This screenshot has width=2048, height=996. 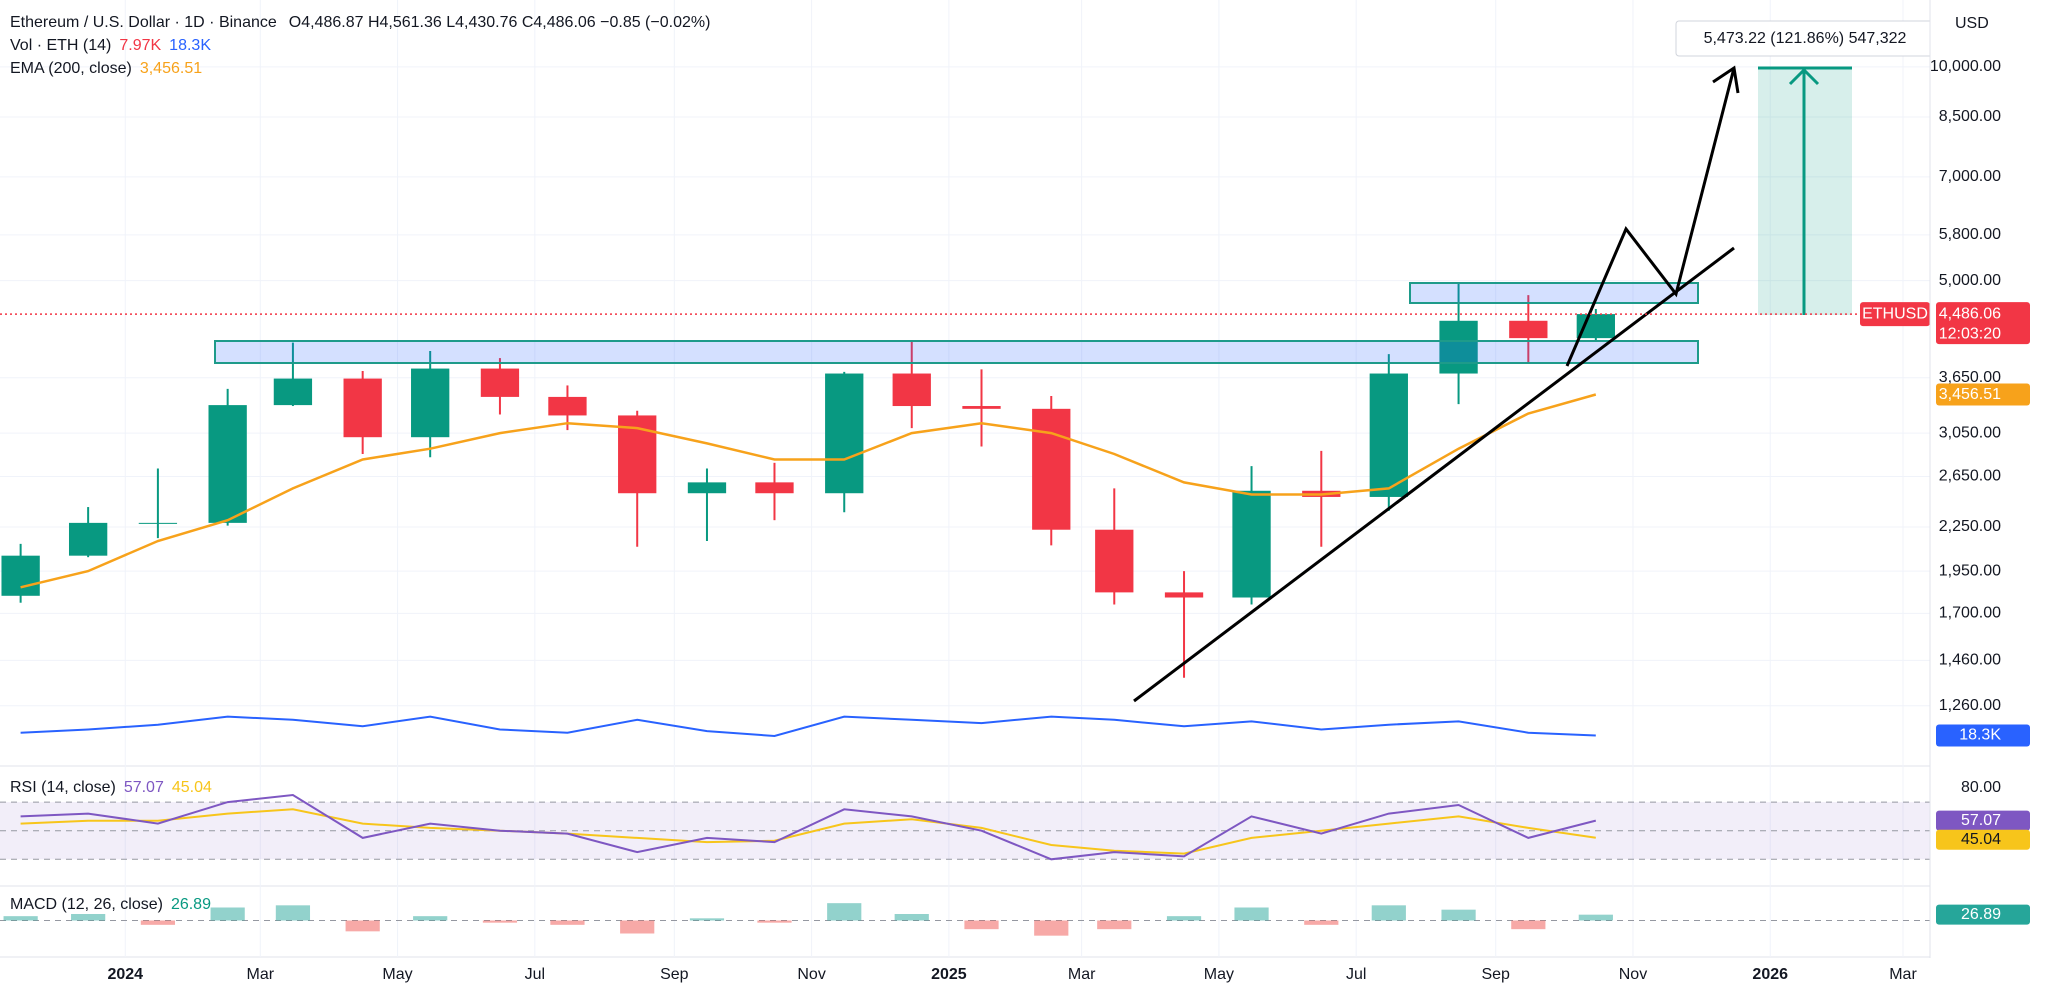 I want to click on rsi-tick-label: 80.00, so click(x=1981, y=787).